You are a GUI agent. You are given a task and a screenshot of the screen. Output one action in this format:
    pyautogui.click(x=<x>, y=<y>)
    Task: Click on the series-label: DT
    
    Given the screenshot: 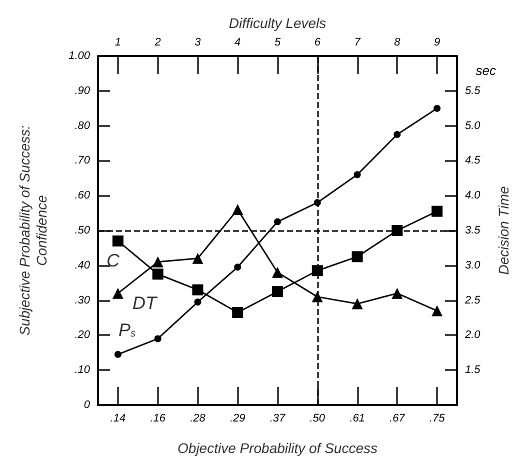 What is the action you would take?
    pyautogui.click(x=145, y=302)
    